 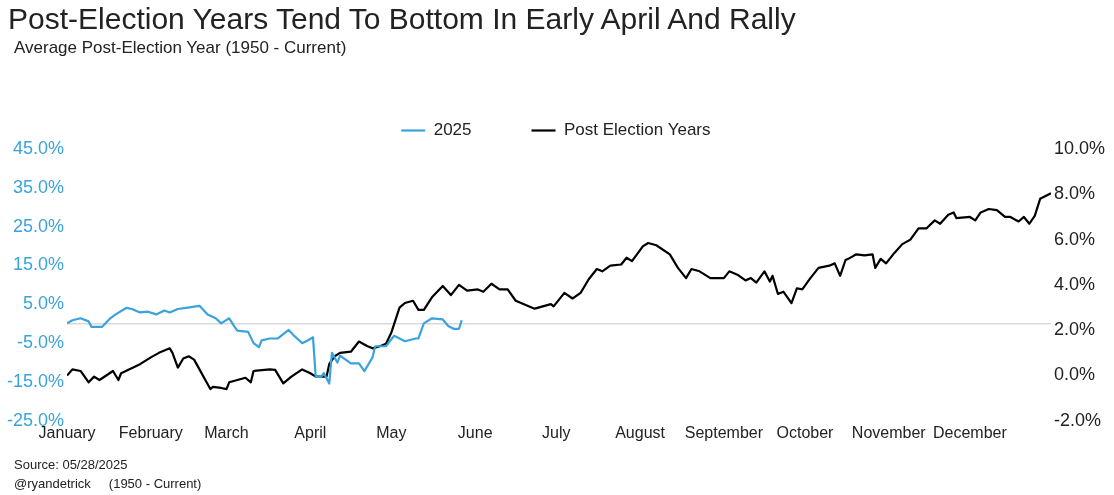 I want to click on y2-tick-label: 6.0%, so click(x=1074, y=238).